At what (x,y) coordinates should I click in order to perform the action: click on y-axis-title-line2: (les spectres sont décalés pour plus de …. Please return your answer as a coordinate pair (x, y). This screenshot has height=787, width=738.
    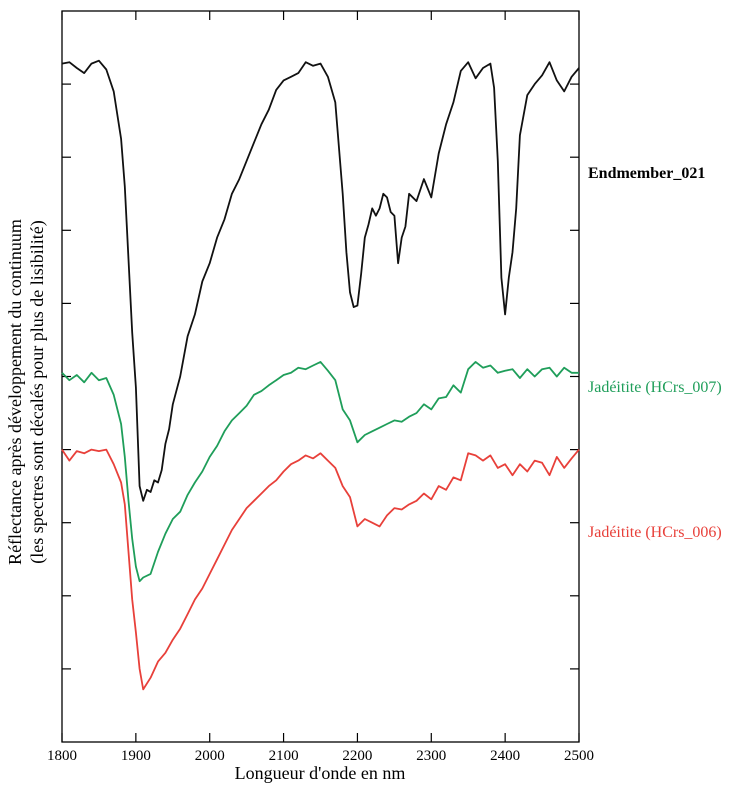
    Looking at the image, I should click on (37, 391).